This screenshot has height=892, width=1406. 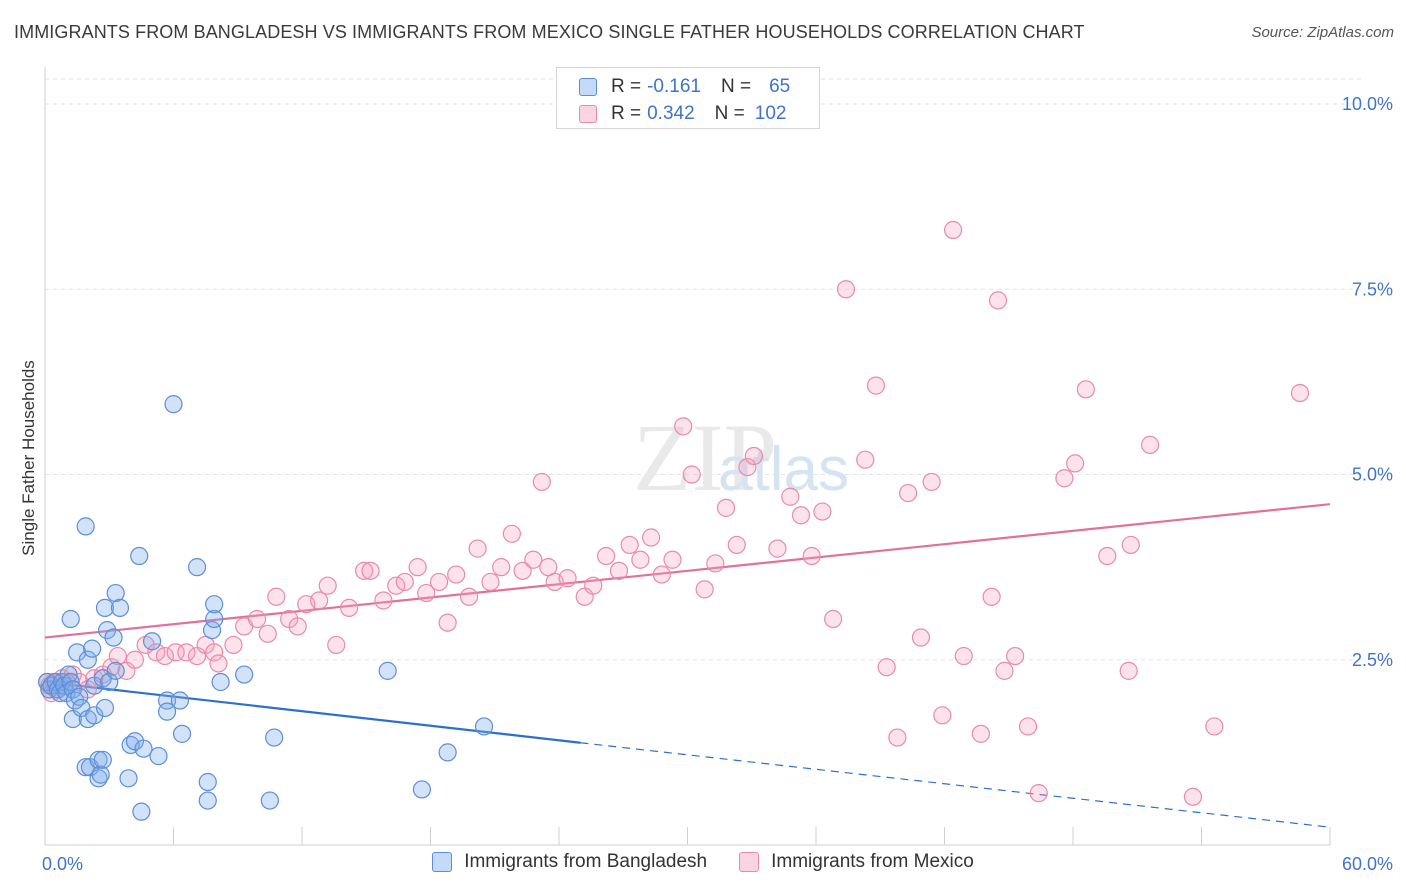 What do you see at coordinates (955, 785) in the screenshot?
I see `bangladesh-trend-extension` at bounding box center [955, 785].